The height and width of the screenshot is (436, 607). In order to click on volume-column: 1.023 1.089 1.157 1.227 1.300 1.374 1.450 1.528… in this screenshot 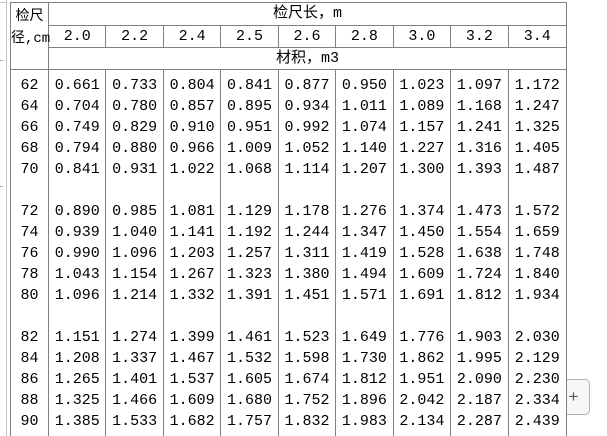, I will do `click(423, 253)`.